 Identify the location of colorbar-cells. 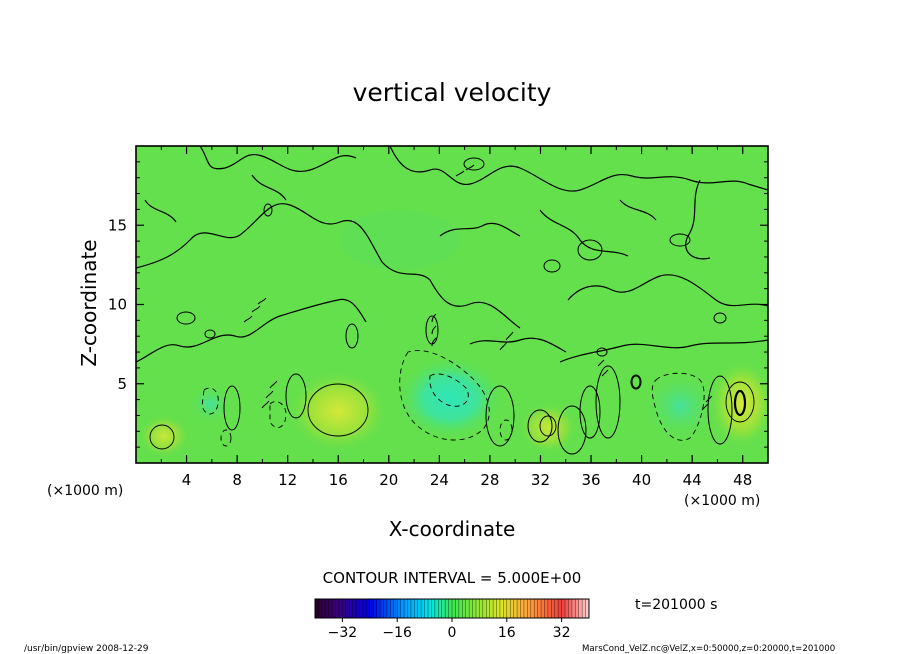
(452, 608).